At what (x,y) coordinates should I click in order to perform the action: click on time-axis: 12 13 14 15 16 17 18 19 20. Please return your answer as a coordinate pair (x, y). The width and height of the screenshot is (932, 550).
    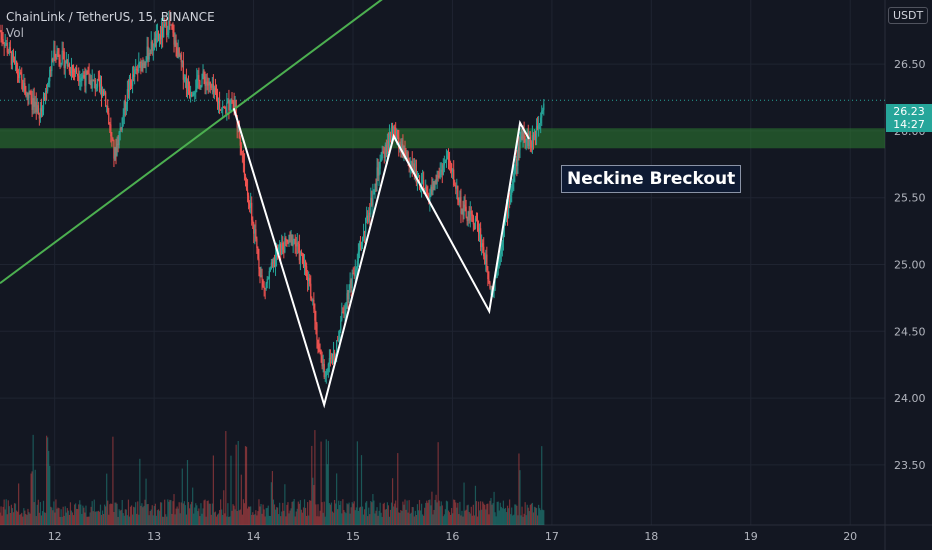
    Looking at the image, I should click on (453, 536).